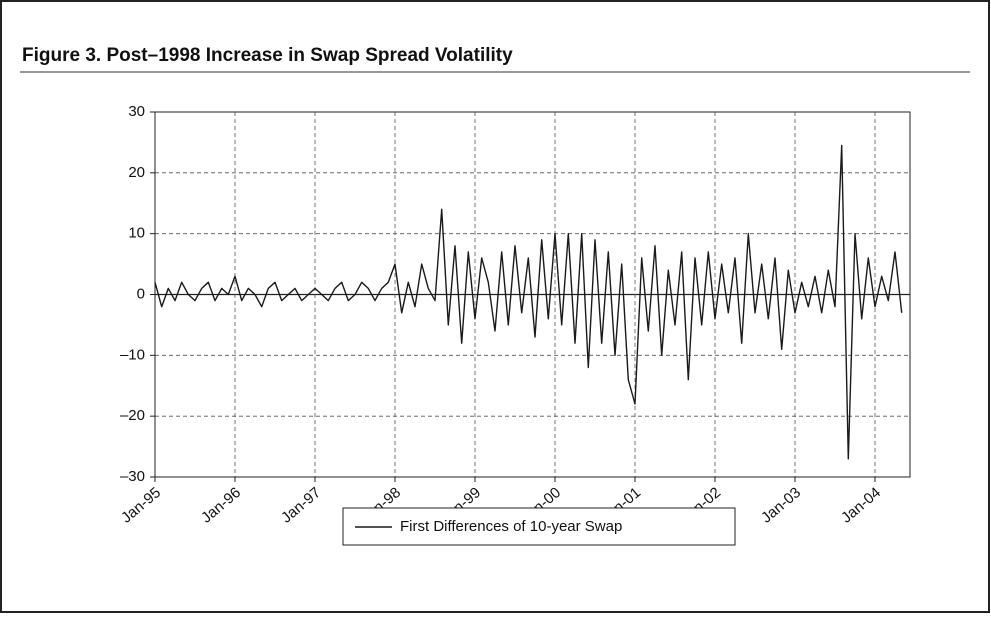 Image resolution: width=991 pixels, height=619 pixels. What do you see at coordinates (221, 505) in the screenshot?
I see `x-tick-label: Jan-96` at bounding box center [221, 505].